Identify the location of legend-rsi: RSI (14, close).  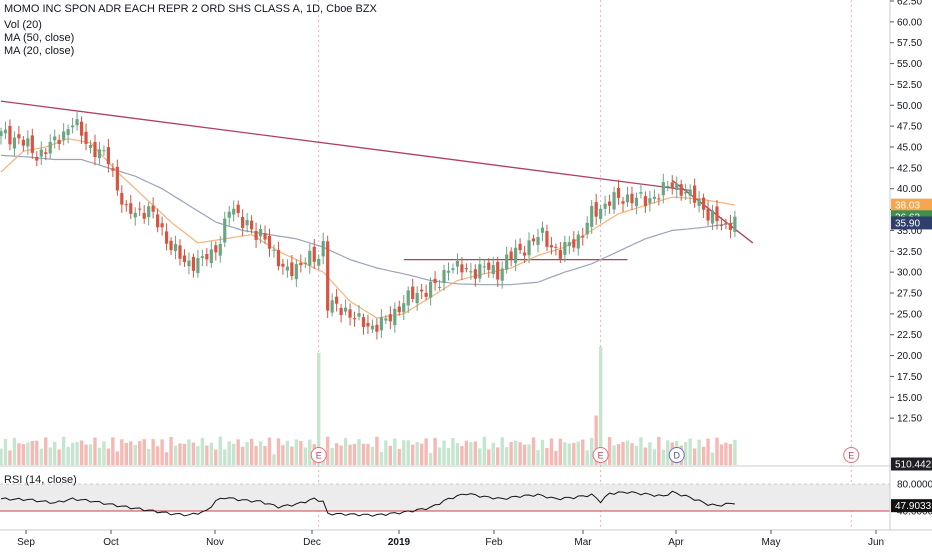
(40, 480).